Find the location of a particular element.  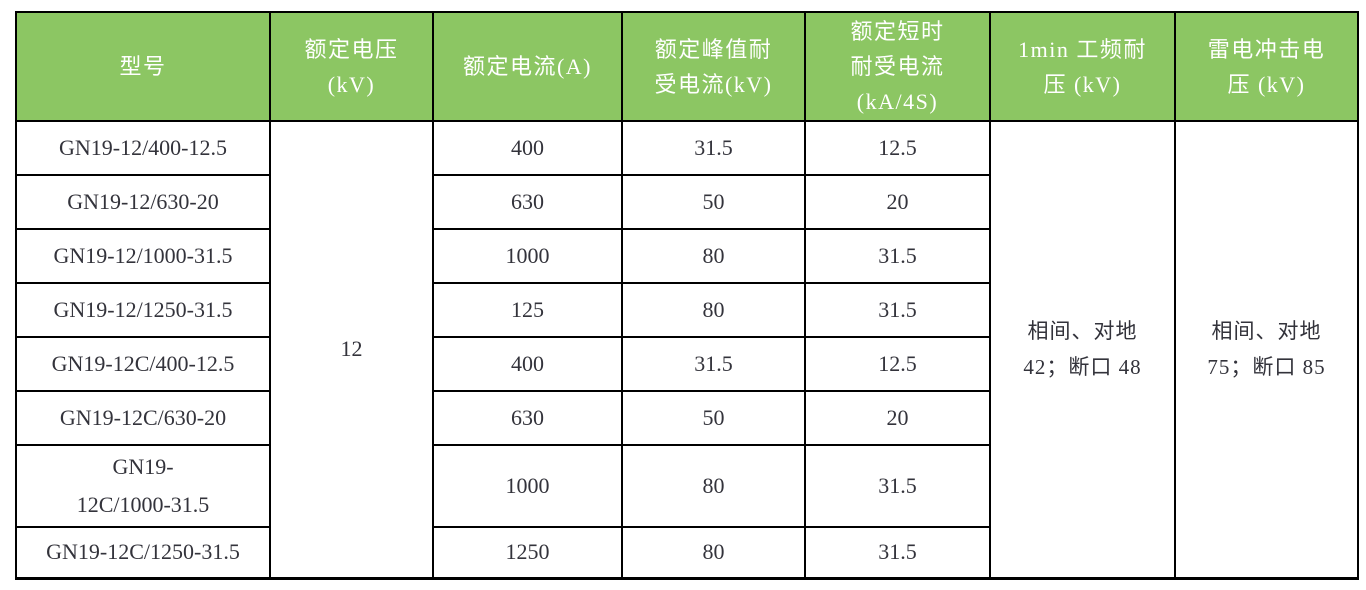

table-row: GN19- 12C/1000-31.5 1000 80 31.5 is located at coordinates (686, 486).